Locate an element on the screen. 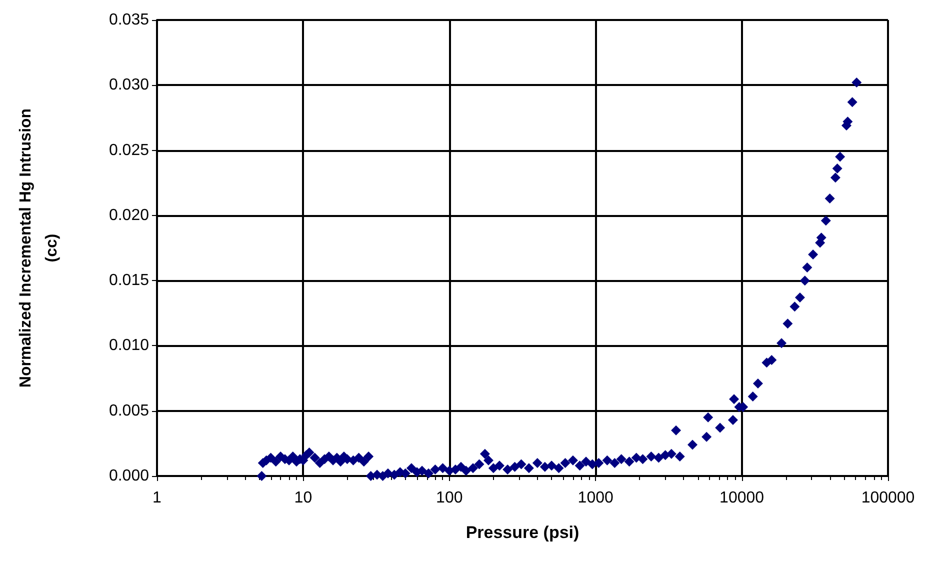 The height and width of the screenshot is (577, 926). y-tick-label: 0.025 is located at coordinates (129, 150).